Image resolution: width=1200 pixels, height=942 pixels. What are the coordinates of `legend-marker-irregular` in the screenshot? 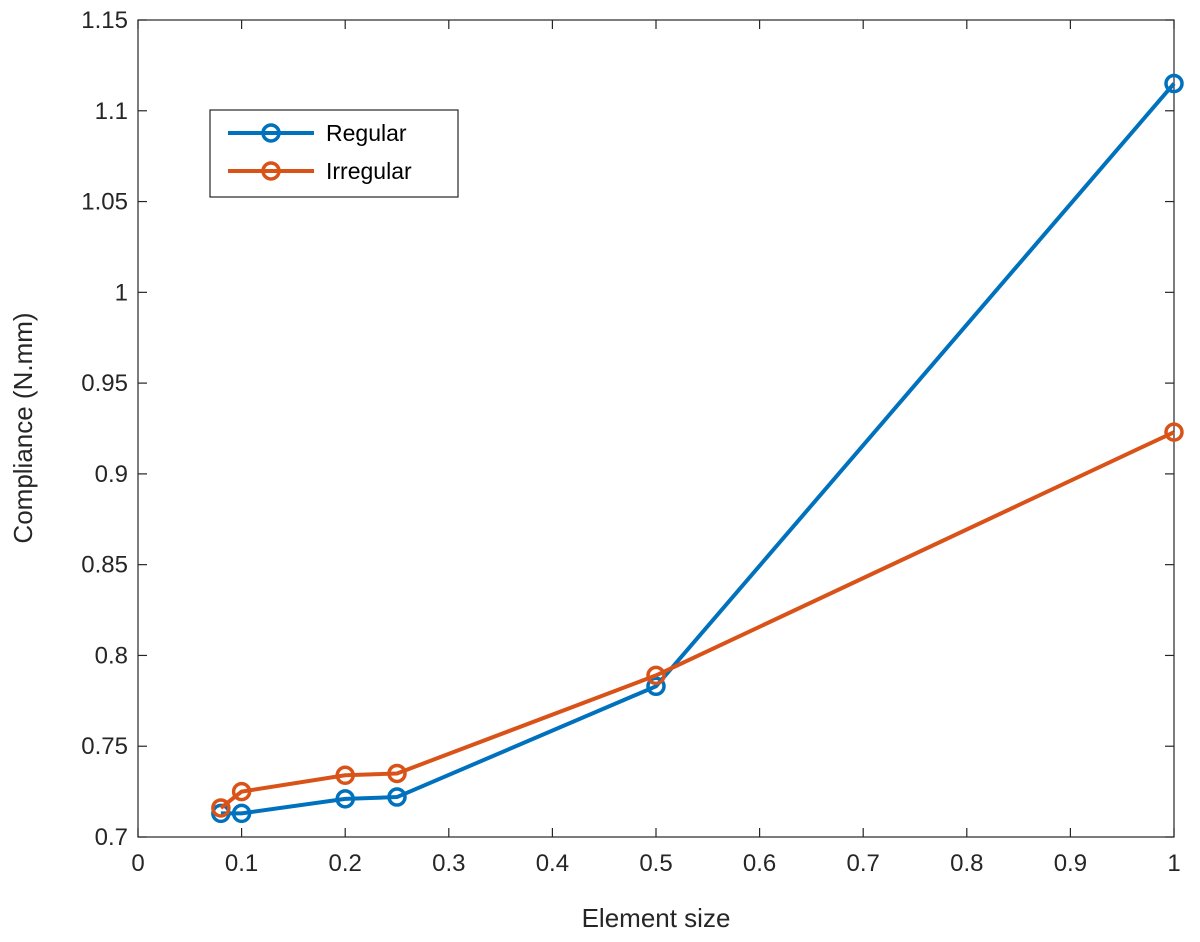 It's located at (271, 171).